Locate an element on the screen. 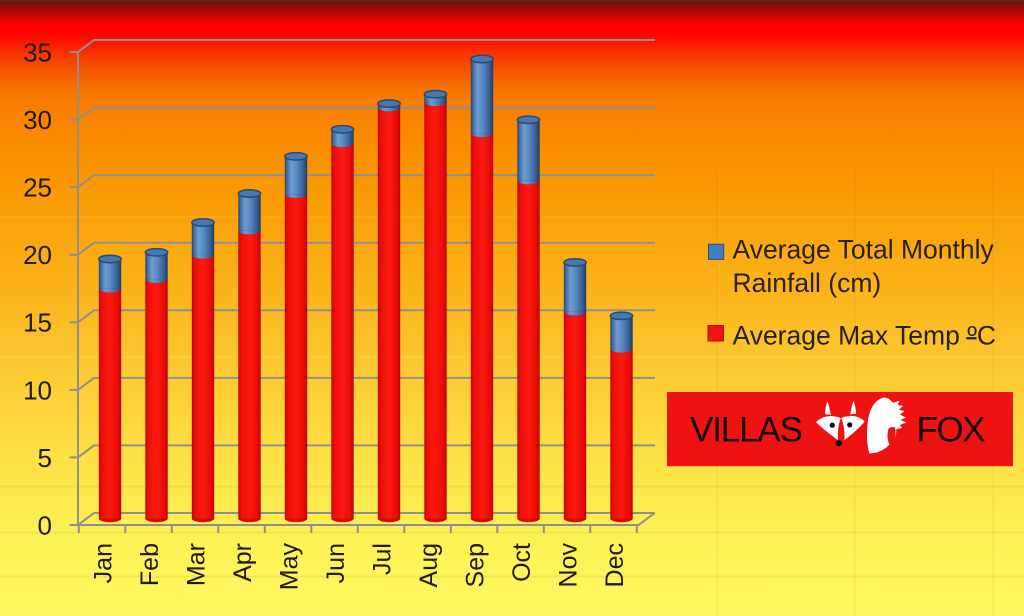  svg-text: Average Max Temp ºC is located at coordinates (865, 336).